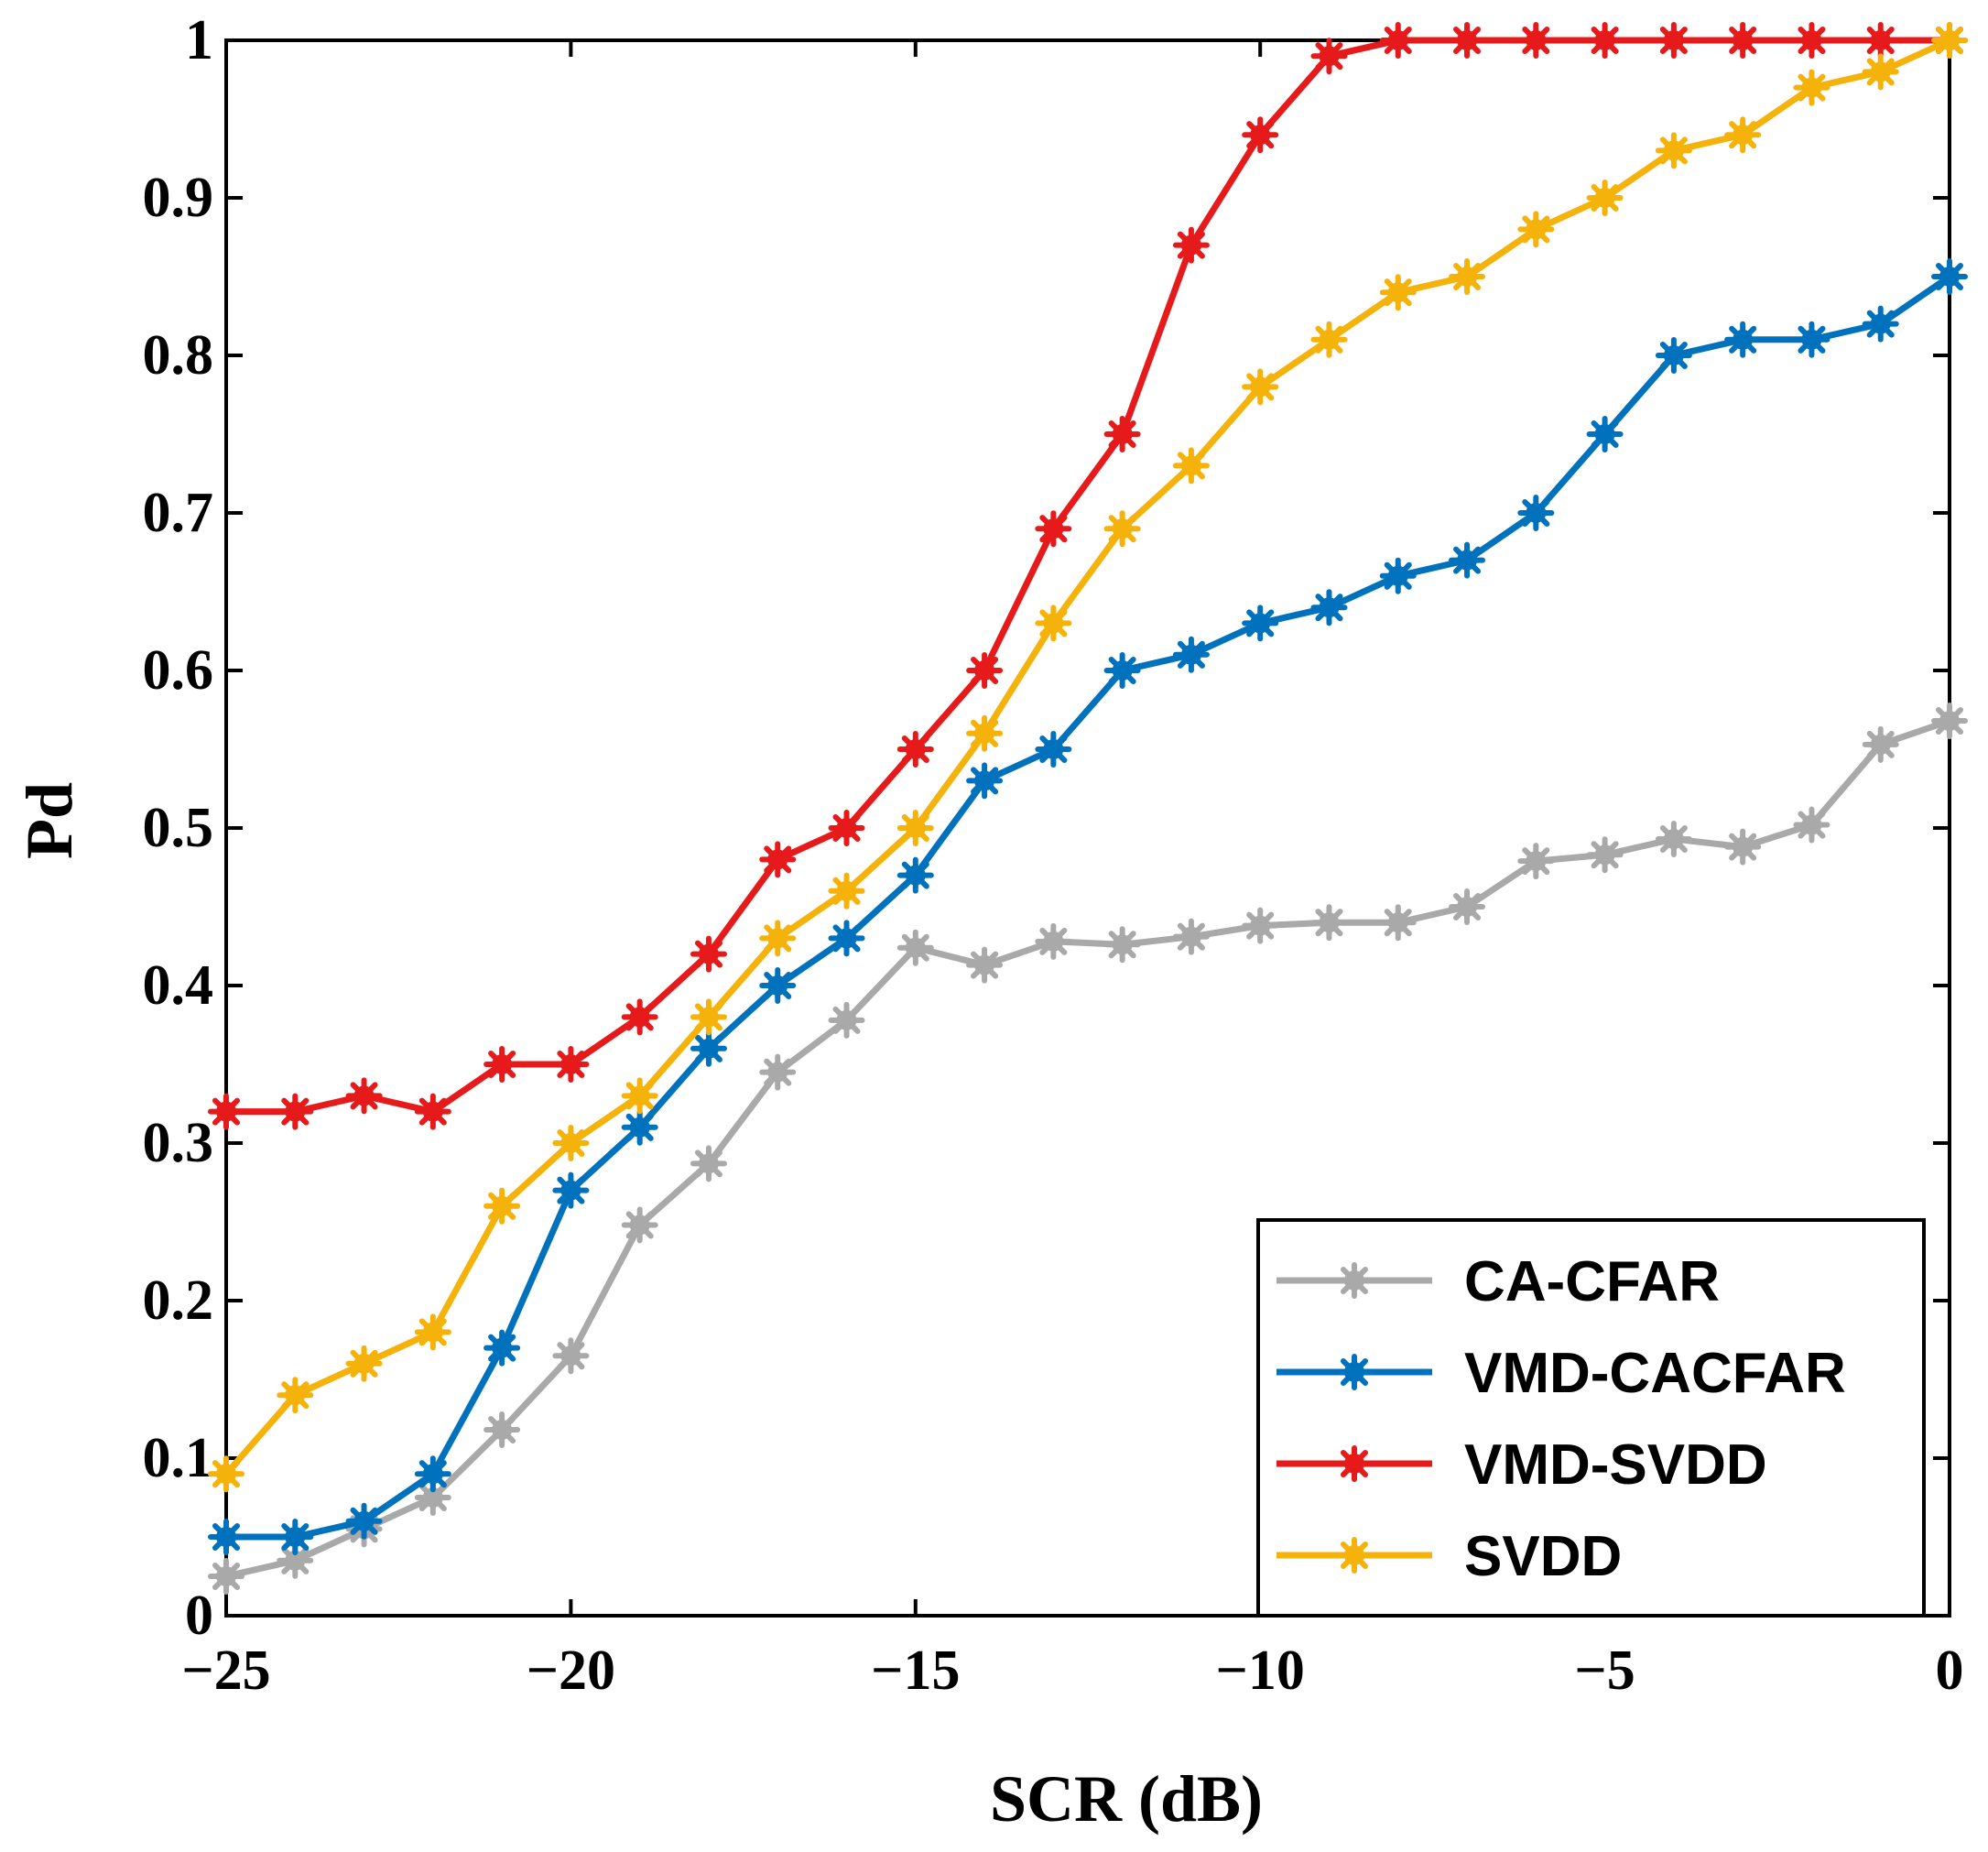 Image resolution: width=1988 pixels, height=1852 pixels. Describe the element at coordinates (1591, 1418) in the screenshot. I see `legend-box` at that location.